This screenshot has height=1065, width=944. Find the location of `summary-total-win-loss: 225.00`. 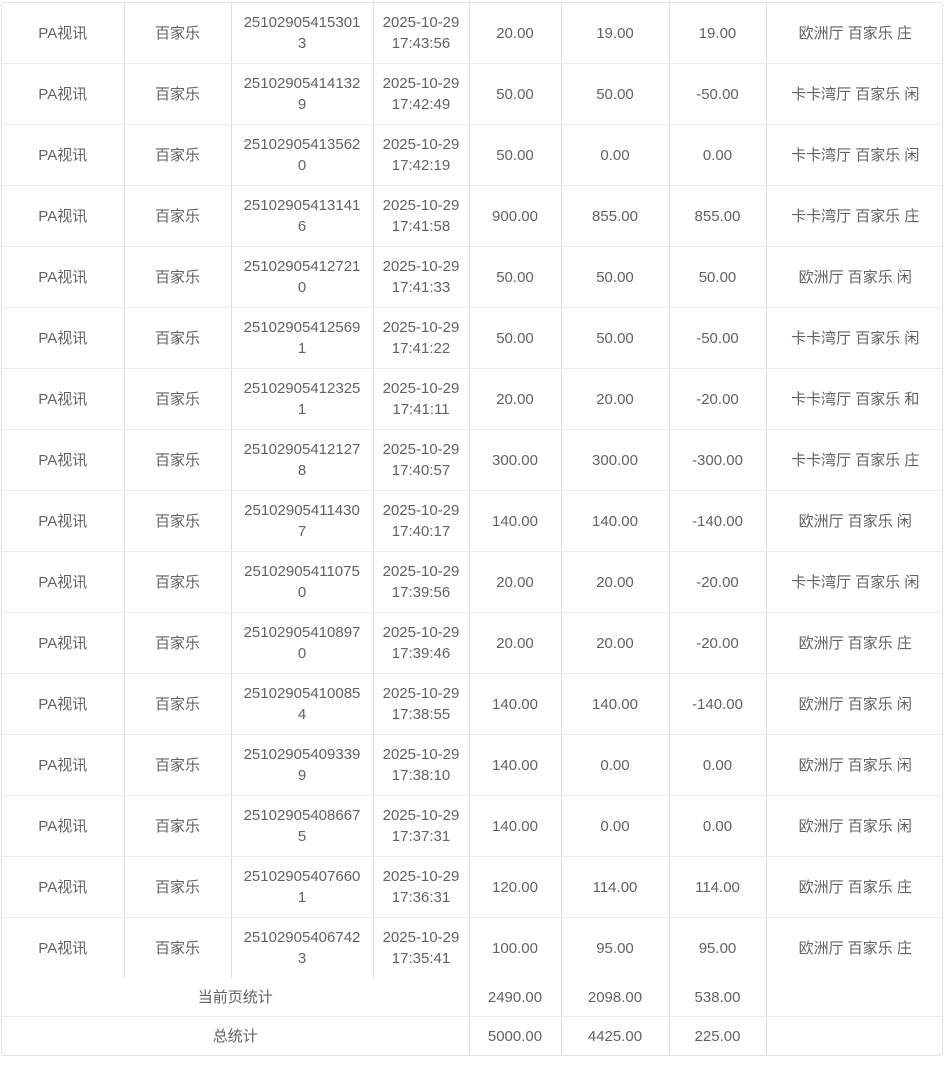

summary-total-win-loss: 225.00 is located at coordinates (717, 1035).